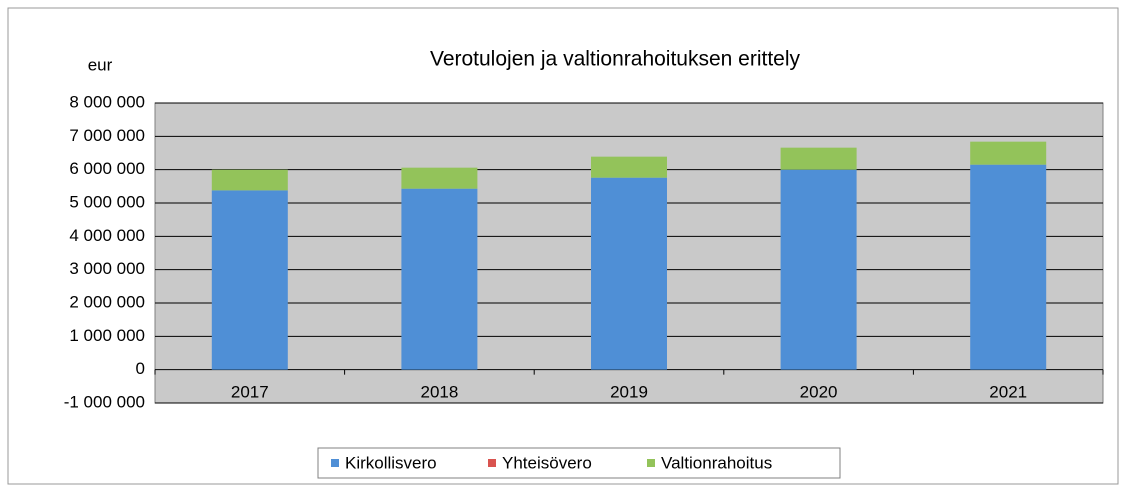 This screenshot has height=488, width=1126. Describe the element at coordinates (107, 235) in the screenshot. I see `y-tick-label: 4 000 000` at that location.